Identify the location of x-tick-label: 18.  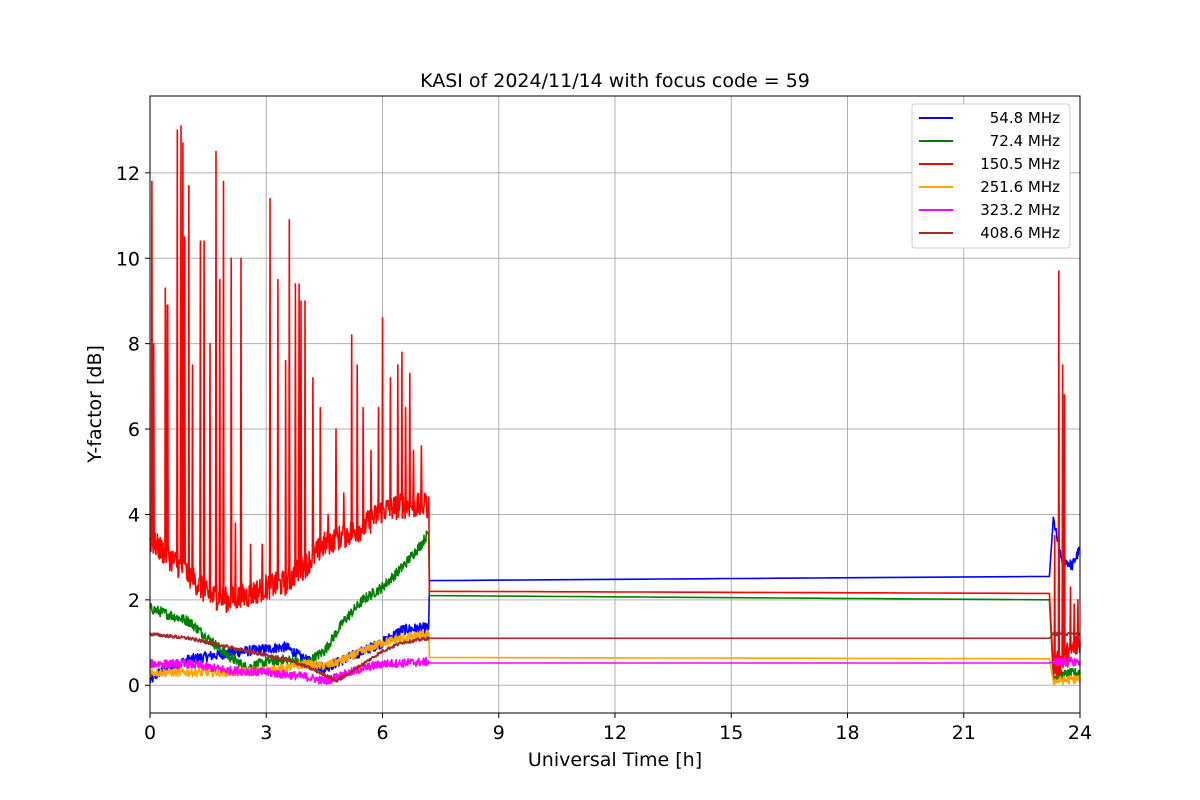
(847, 733).